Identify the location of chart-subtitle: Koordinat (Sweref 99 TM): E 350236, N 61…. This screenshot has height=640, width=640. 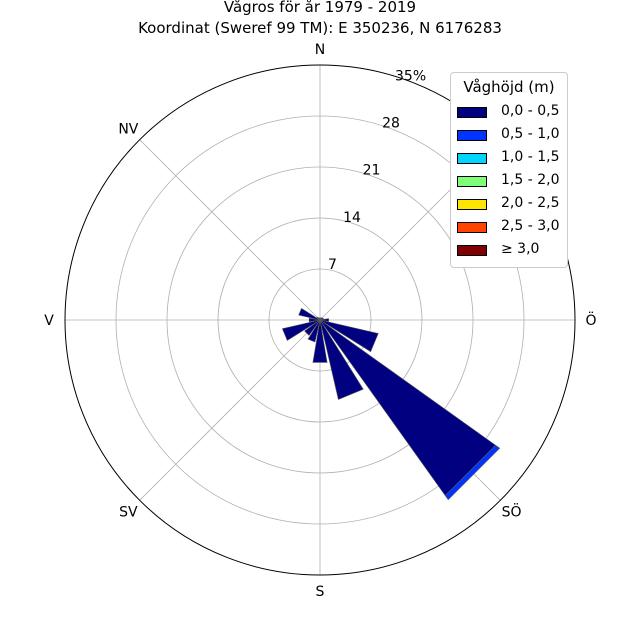
(320, 28).